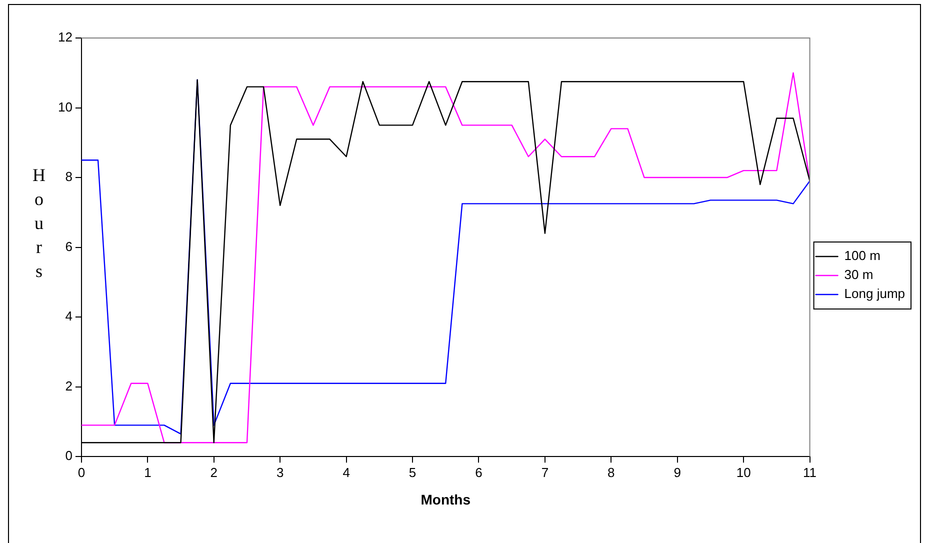  I want to click on x-tick-label: 3, so click(280, 472).